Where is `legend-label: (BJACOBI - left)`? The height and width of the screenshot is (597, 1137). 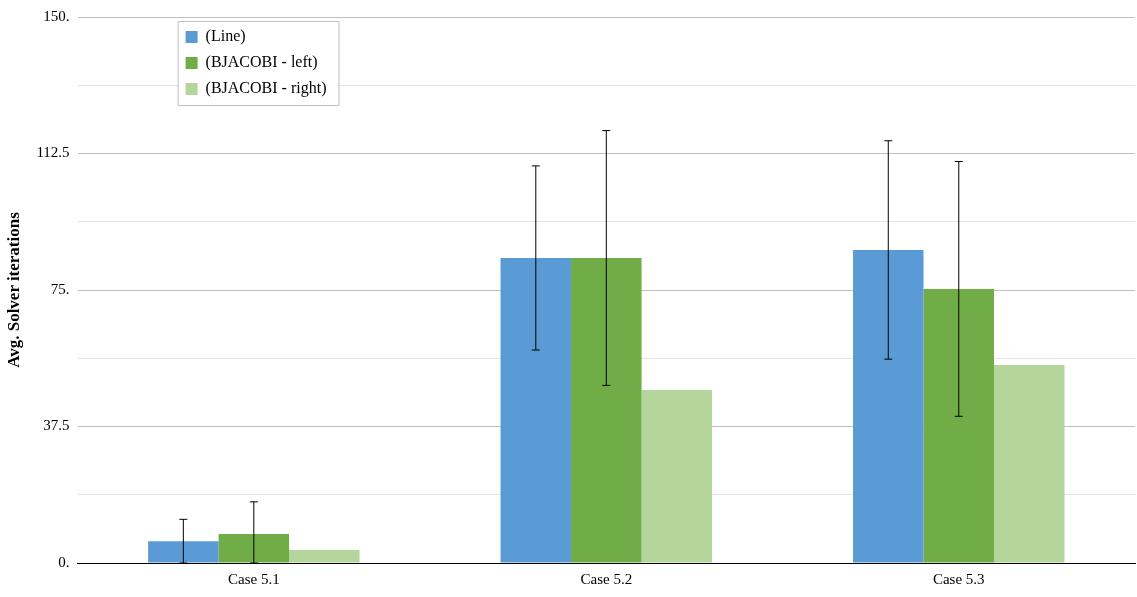
legend-label: (BJACOBI - left) is located at coordinates (261, 62).